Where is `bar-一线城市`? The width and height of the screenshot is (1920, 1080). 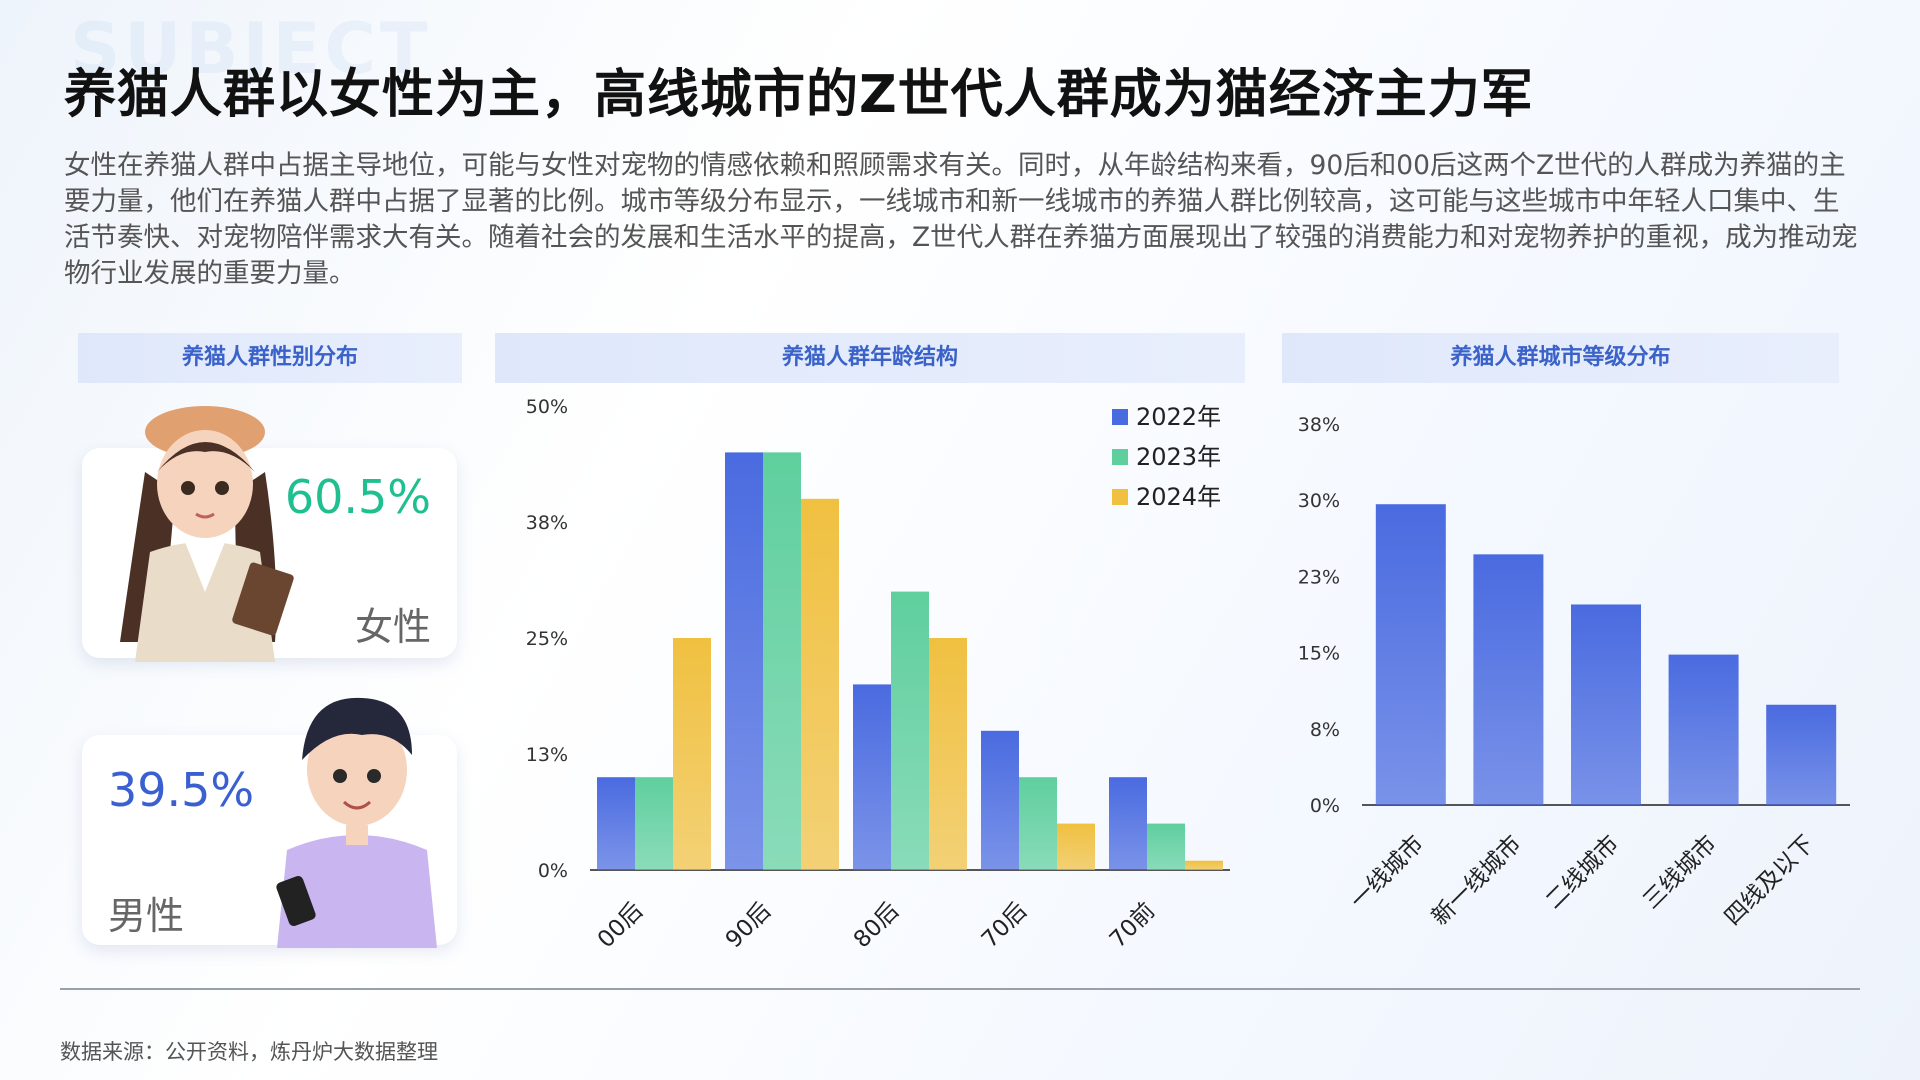
bar-一线城市 is located at coordinates (1410, 654).